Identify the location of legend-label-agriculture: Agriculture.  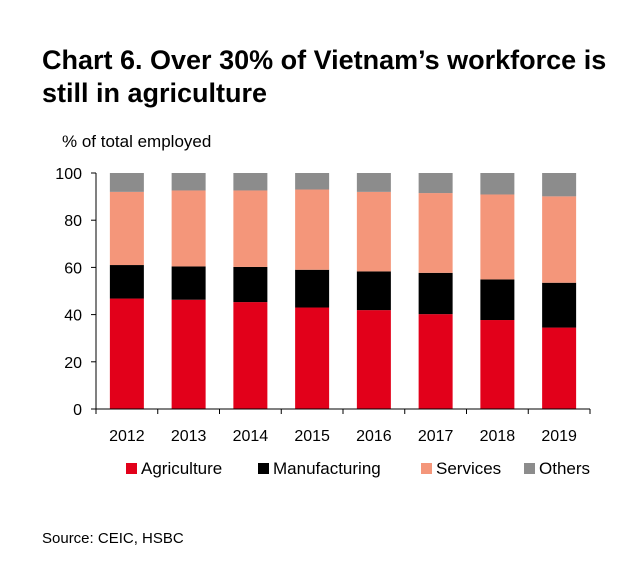
(181, 468).